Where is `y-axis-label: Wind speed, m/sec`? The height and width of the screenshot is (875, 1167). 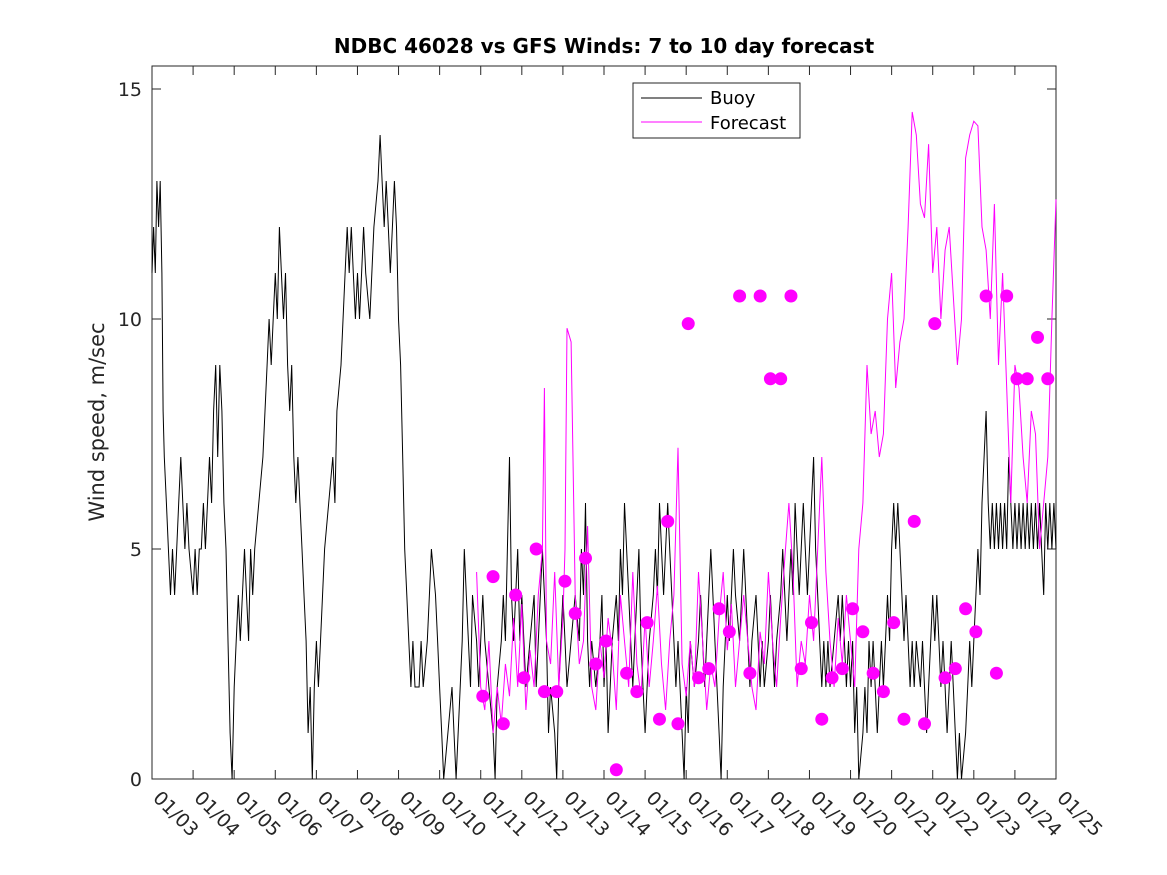 y-axis-label: Wind speed, m/sec is located at coordinates (97, 421).